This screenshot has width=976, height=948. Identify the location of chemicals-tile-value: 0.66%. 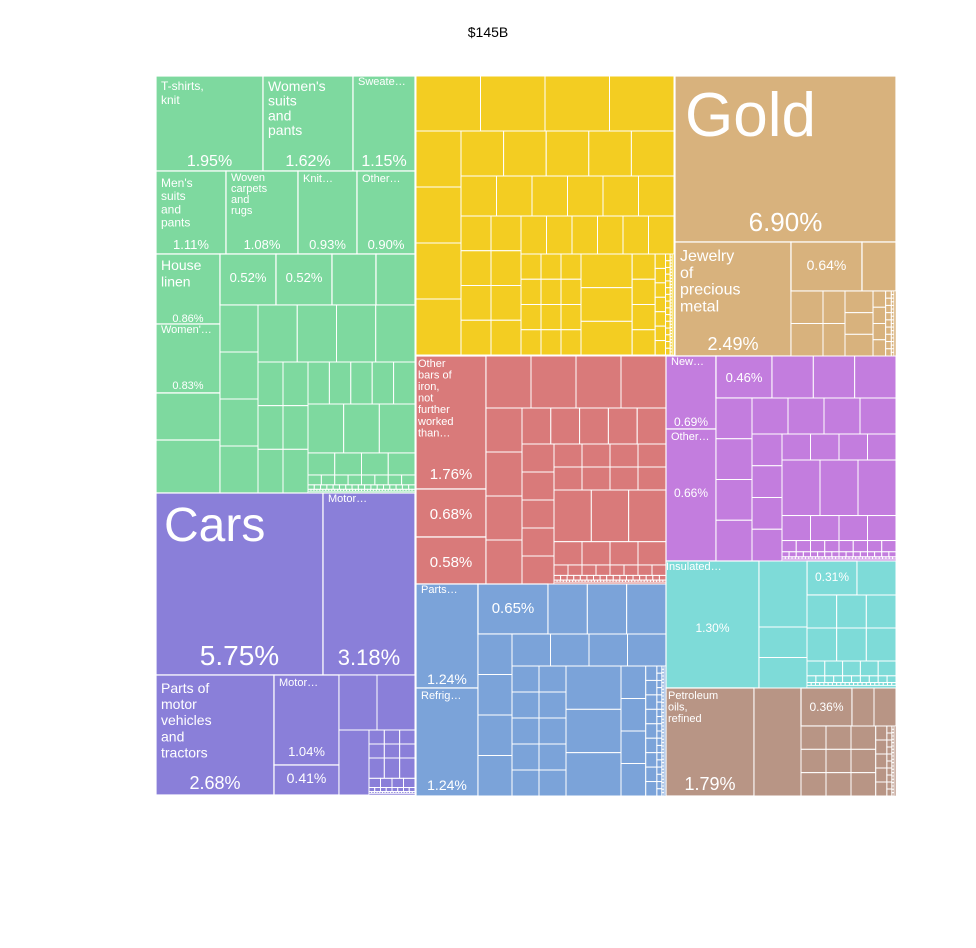
(691, 493).